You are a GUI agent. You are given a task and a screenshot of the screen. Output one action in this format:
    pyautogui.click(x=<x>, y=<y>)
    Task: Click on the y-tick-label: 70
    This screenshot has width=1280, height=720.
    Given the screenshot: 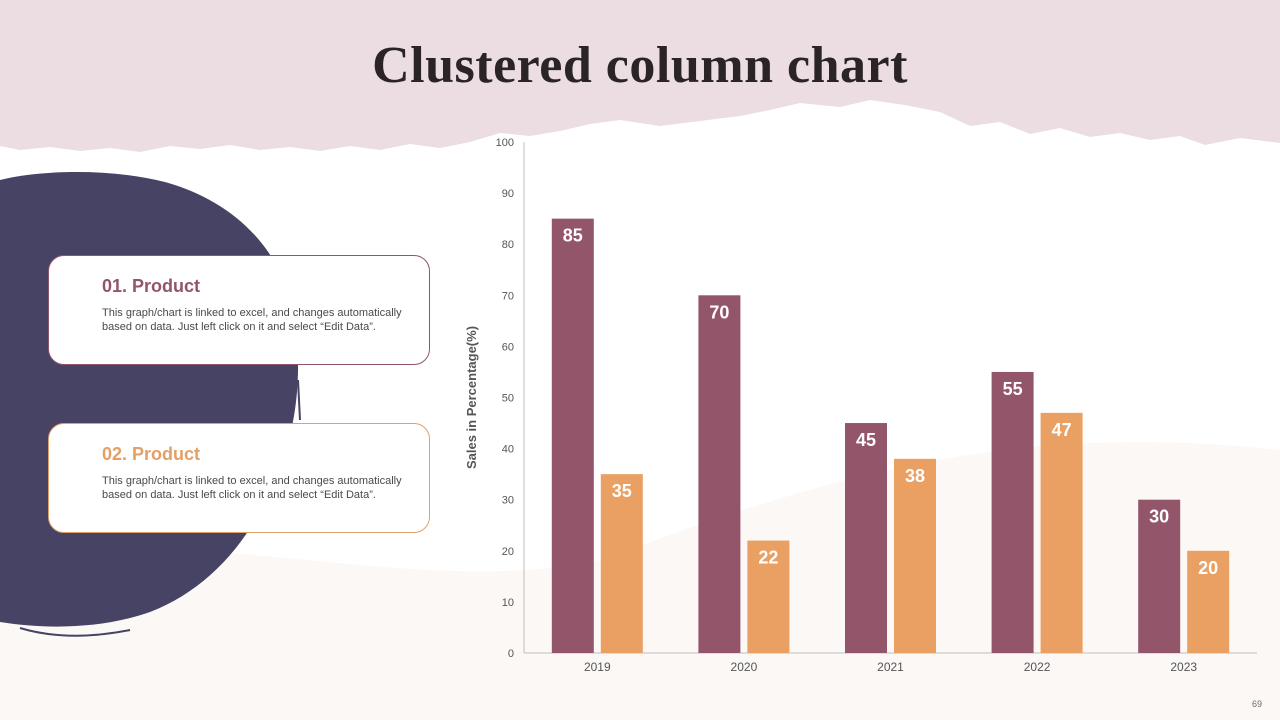 What is the action you would take?
    pyautogui.click(x=508, y=296)
    